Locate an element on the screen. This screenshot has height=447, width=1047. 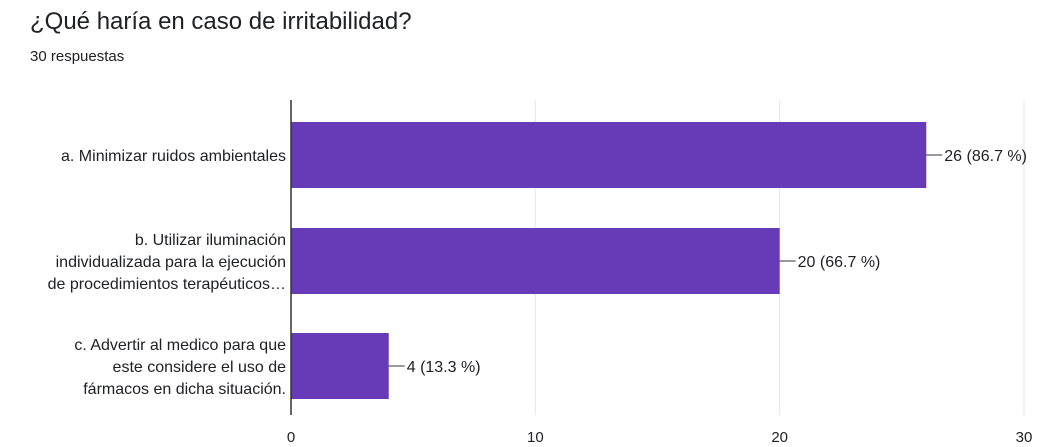
category-label: este considere el uso de is located at coordinates (200, 367).